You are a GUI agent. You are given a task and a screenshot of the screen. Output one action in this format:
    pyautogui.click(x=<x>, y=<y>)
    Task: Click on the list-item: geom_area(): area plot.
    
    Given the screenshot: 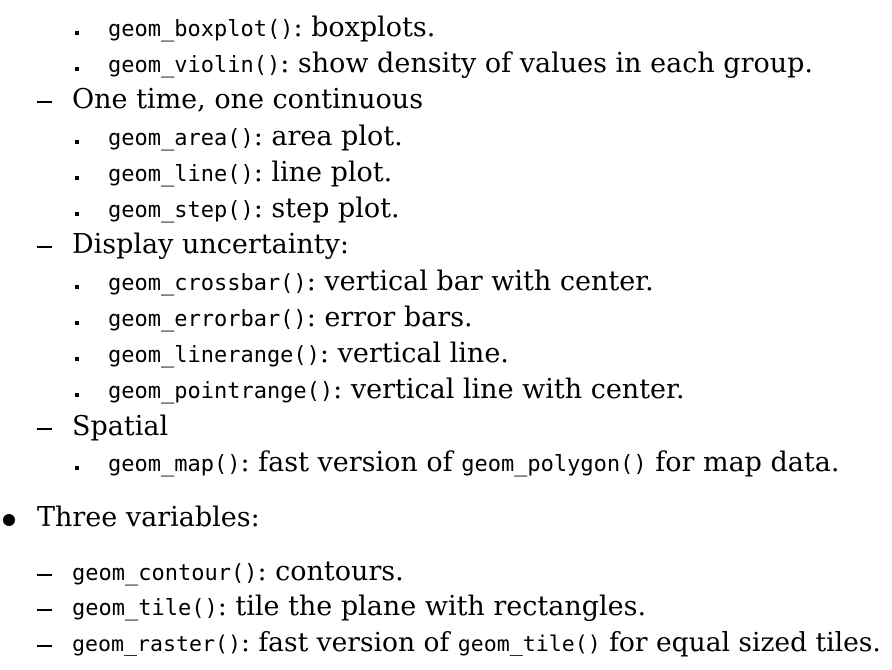 What is the action you would take?
    pyautogui.click(x=255, y=138)
    